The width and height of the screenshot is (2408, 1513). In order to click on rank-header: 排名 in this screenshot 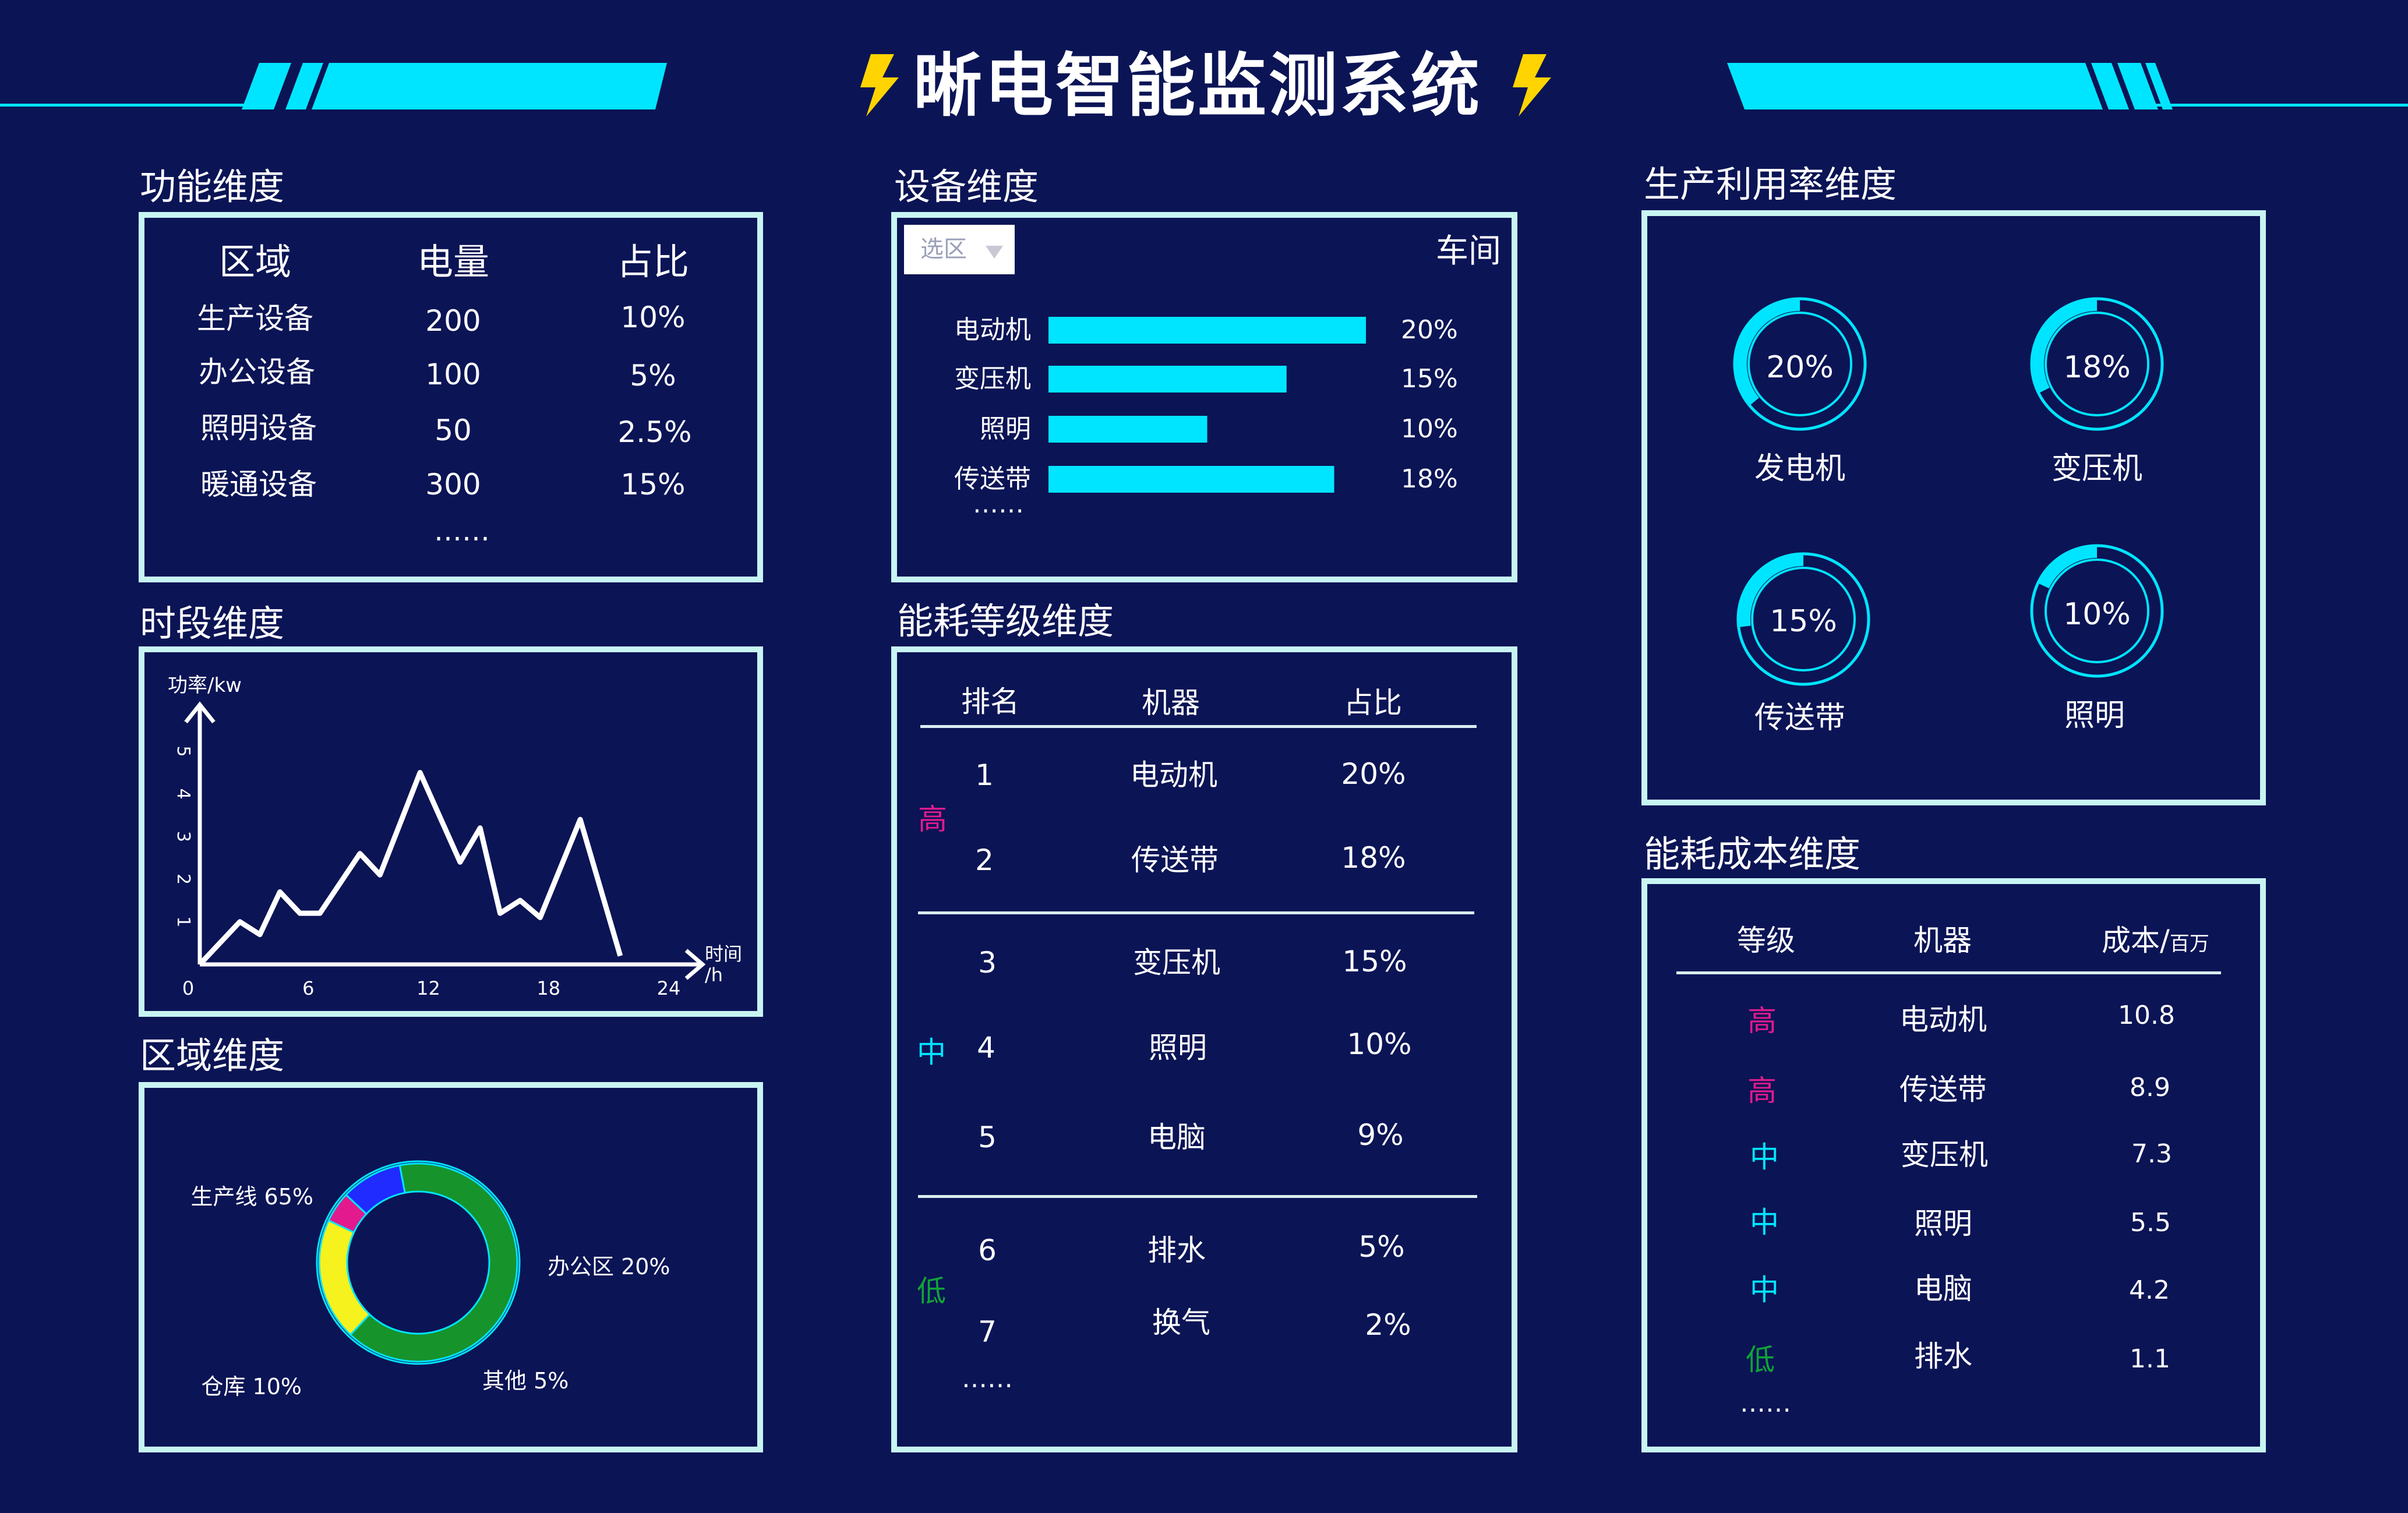, I will do `click(990, 702)`.